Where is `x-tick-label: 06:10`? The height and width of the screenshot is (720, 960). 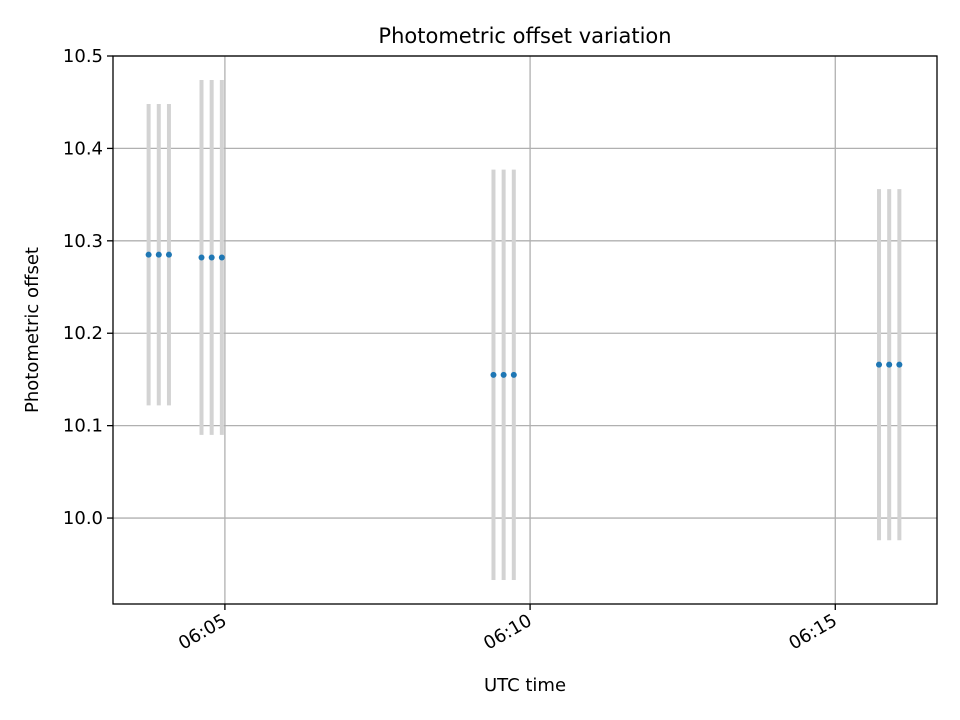 x-tick-label: 06:10 is located at coordinates (507, 632).